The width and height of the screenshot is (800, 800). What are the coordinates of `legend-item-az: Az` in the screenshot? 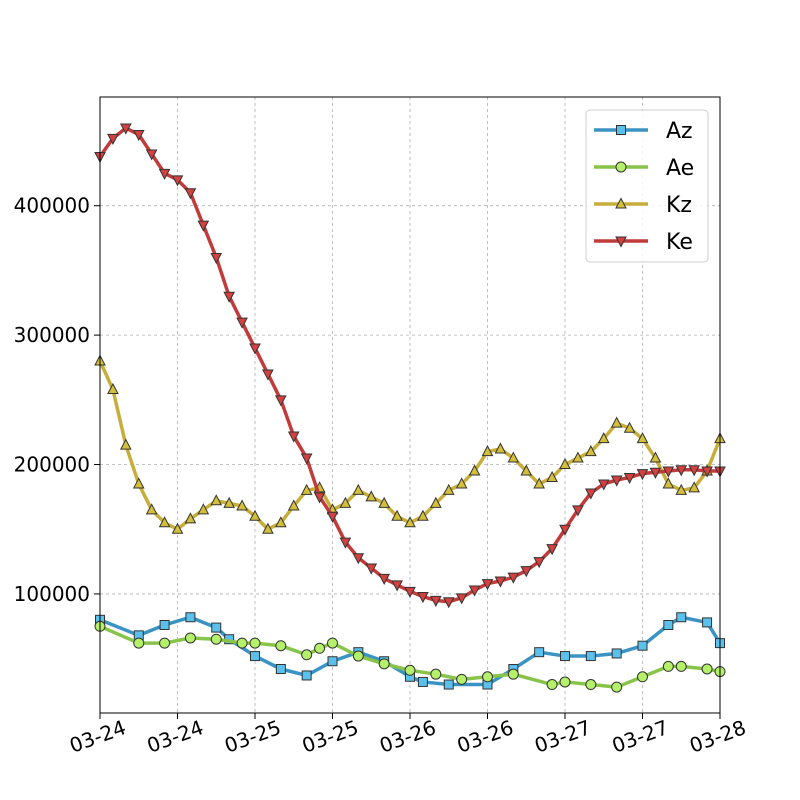 It's located at (643, 131).